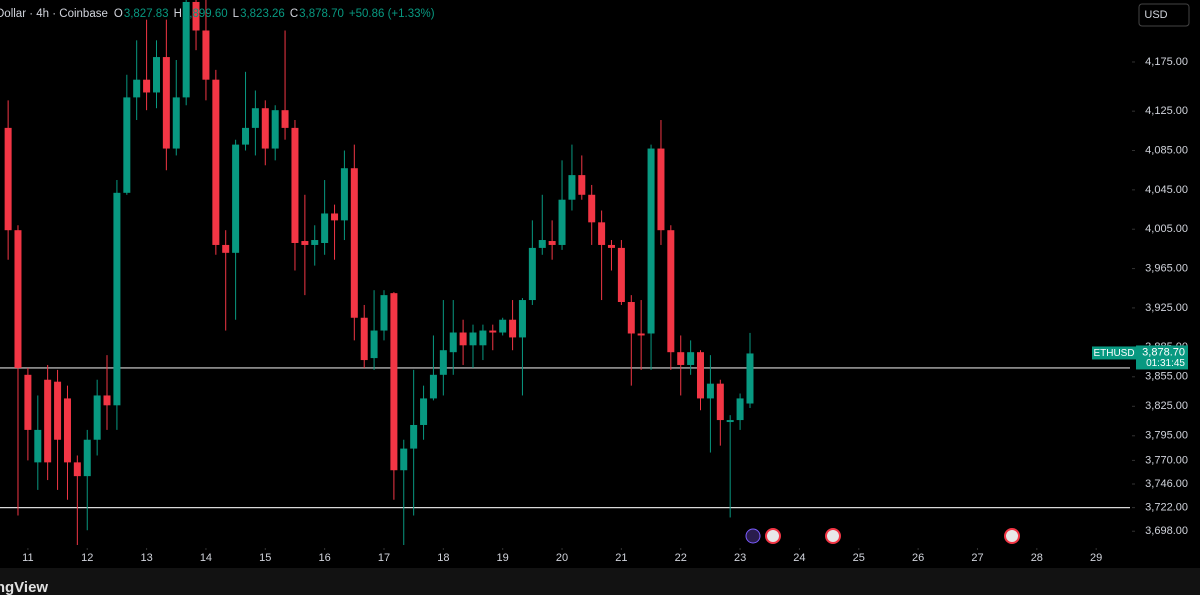 This screenshot has height=595, width=1200. I want to click on ohlc-key: L, so click(236, 14).